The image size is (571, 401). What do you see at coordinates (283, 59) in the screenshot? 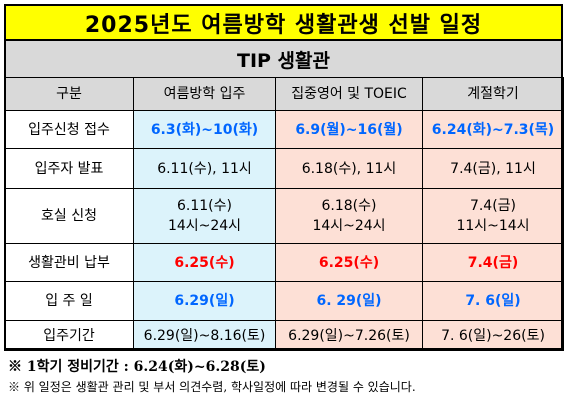
I see `page-subtitle: TIP 생활관` at bounding box center [283, 59].